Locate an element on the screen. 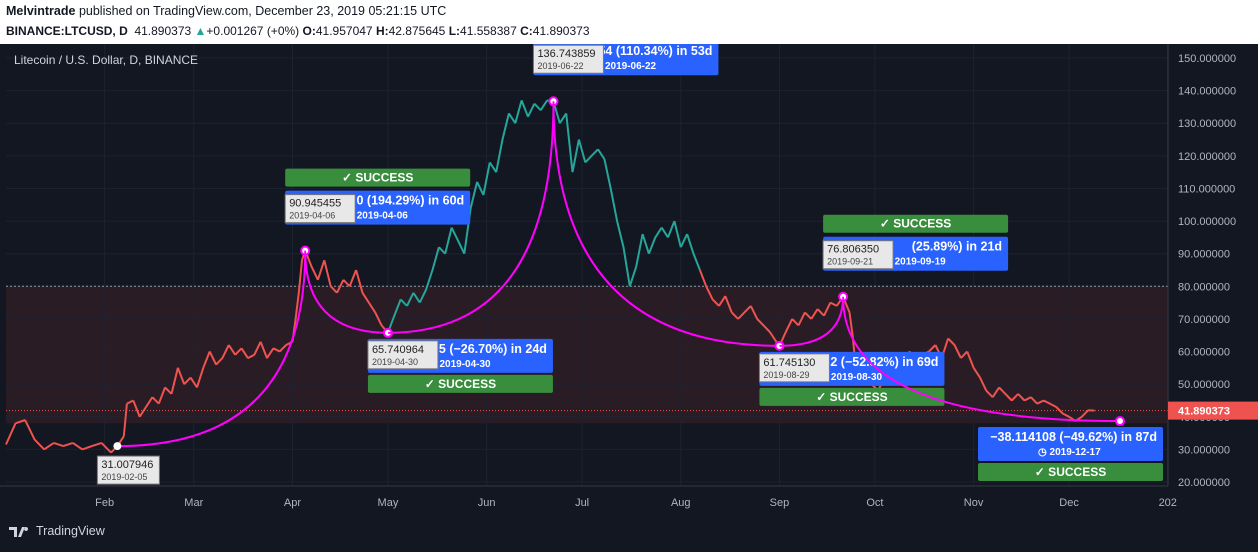 This screenshot has height=552, width=1258. pattern-change-text: (25.89%) in 21d is located at coordinates (957, 247).